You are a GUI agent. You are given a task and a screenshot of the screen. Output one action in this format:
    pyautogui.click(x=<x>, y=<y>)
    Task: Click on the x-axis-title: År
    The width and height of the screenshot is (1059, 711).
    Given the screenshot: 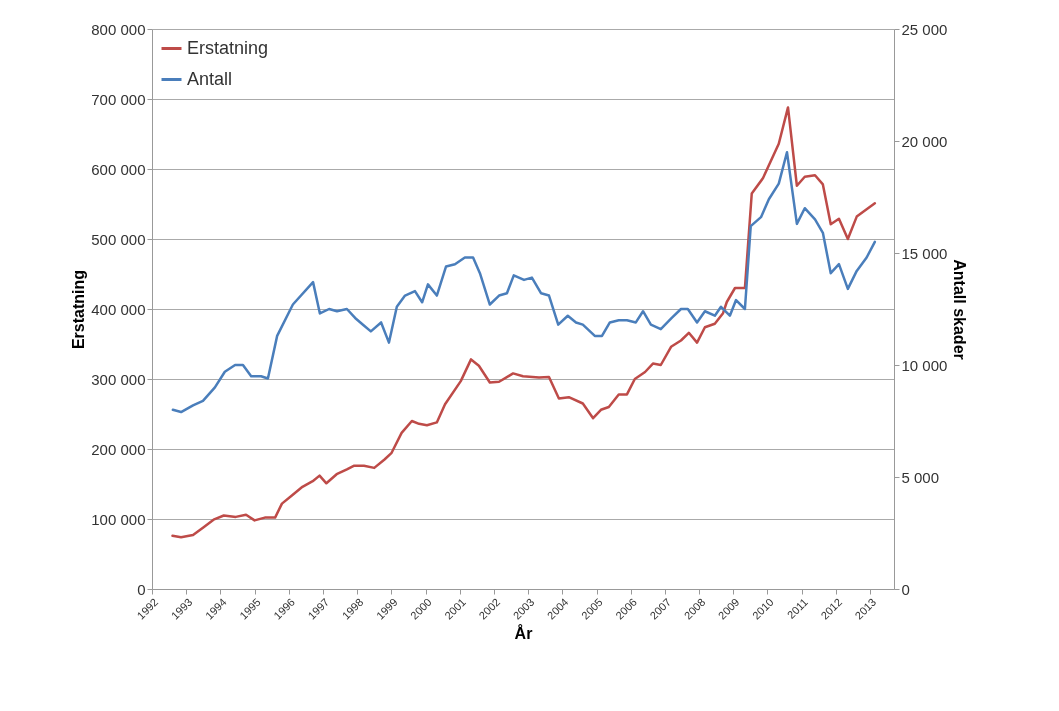 What is the action you would take?
    pyautogui.click(x=523, y=632)
    